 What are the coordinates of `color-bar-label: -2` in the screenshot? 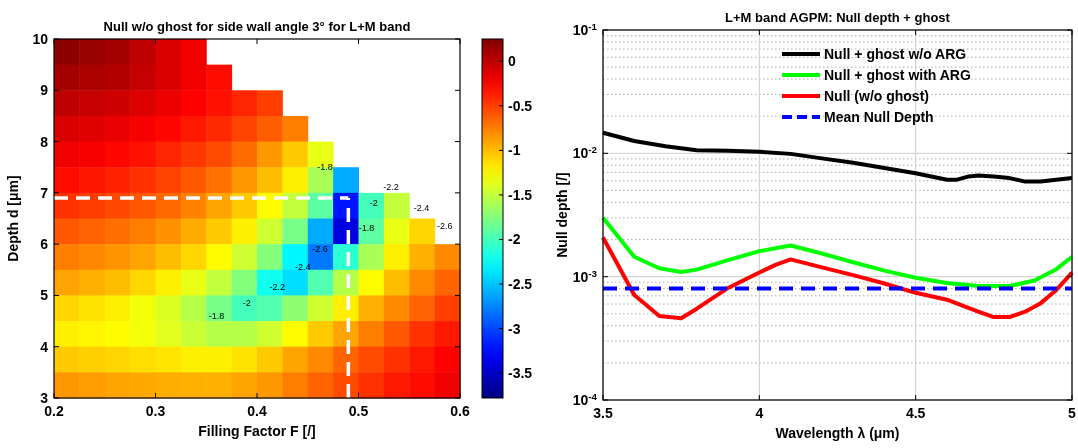 It's located at (514, 239).